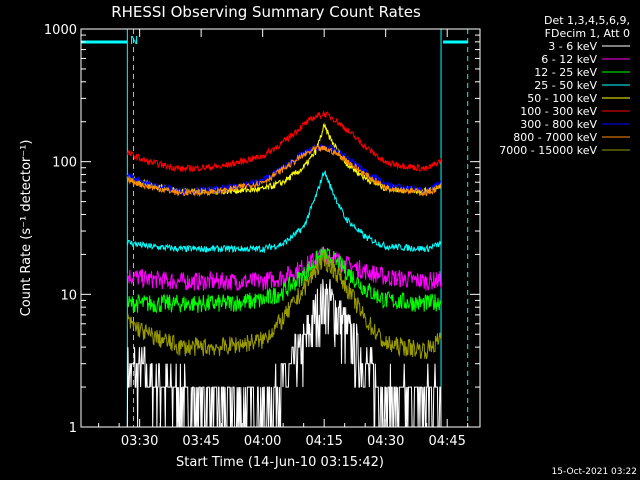 This screenshot has height=480, width=640. I want to click on legend-entry: 12 - 25 keV, so click(565, 72).